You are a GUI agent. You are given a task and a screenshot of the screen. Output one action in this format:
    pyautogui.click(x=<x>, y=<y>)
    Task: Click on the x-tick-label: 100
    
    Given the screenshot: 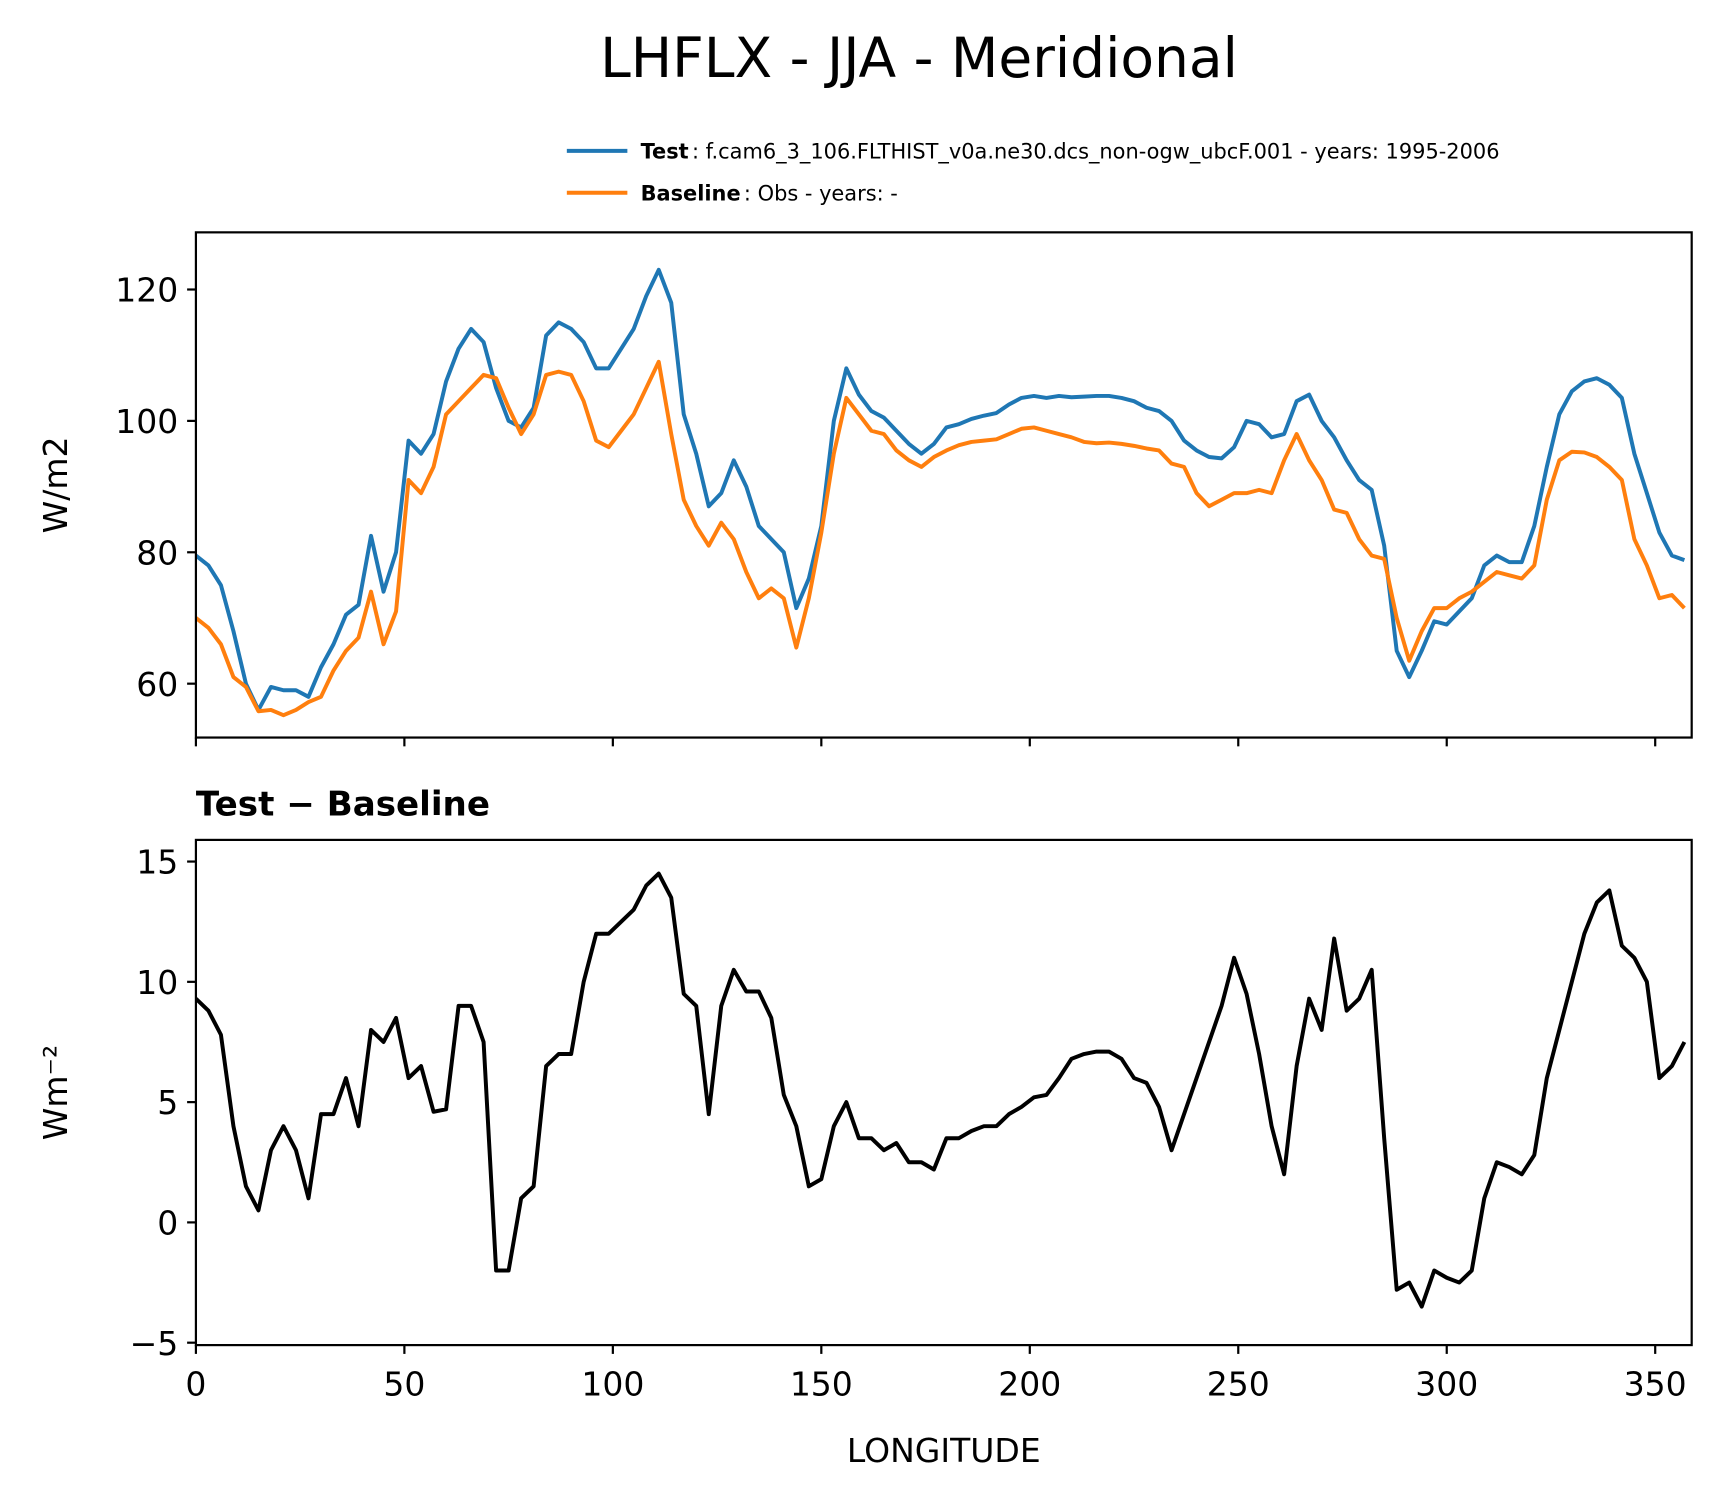 What is the action you would take?
    pyautogui.click(x=612, y=1384)
    